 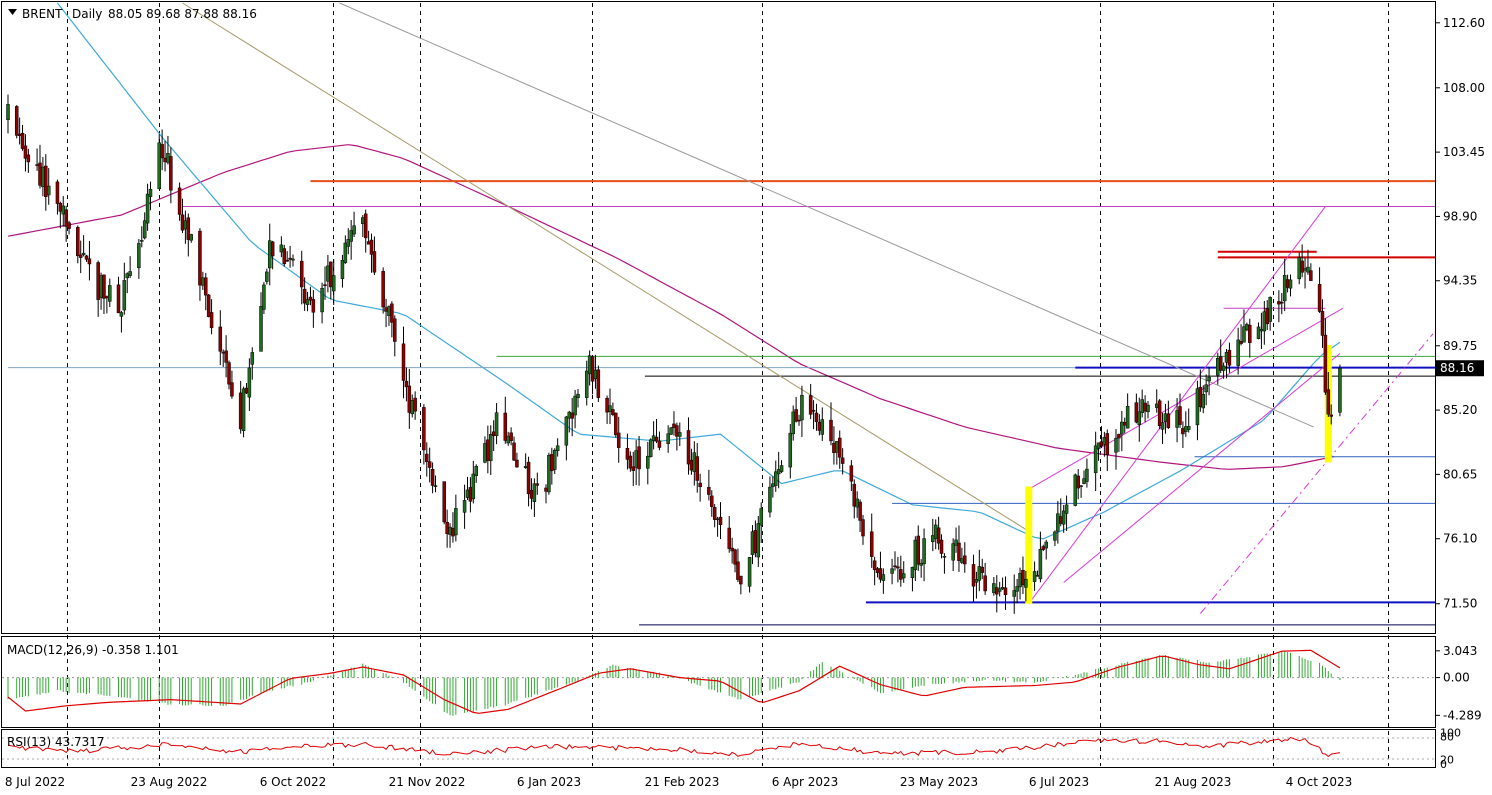 I want to click on price-tick-label: 71.50, so click(x=1460, y=604).